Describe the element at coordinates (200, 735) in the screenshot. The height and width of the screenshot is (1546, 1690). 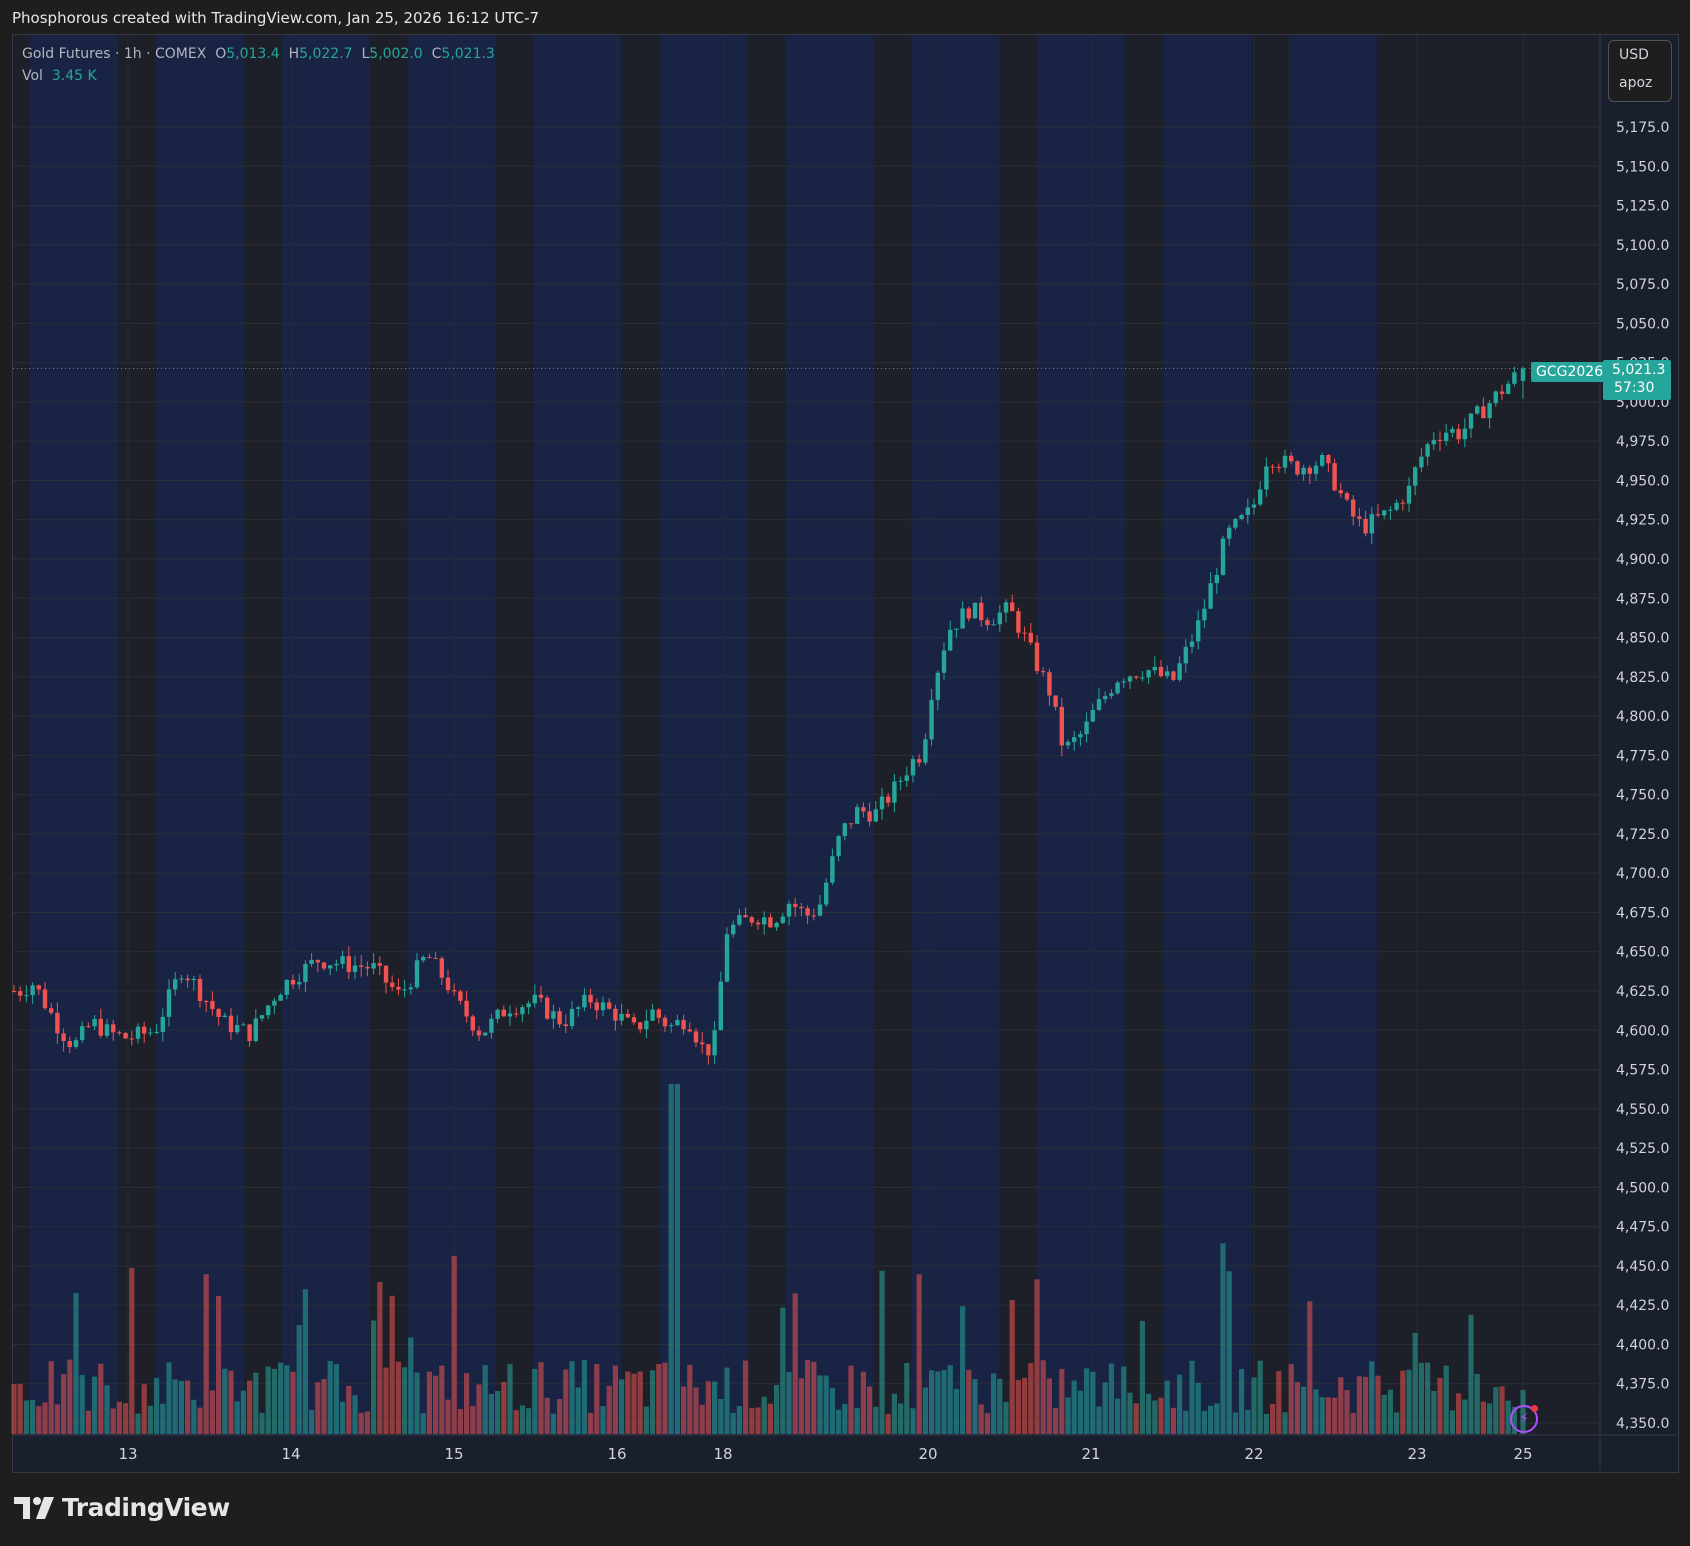
I see `session-band` at that location.